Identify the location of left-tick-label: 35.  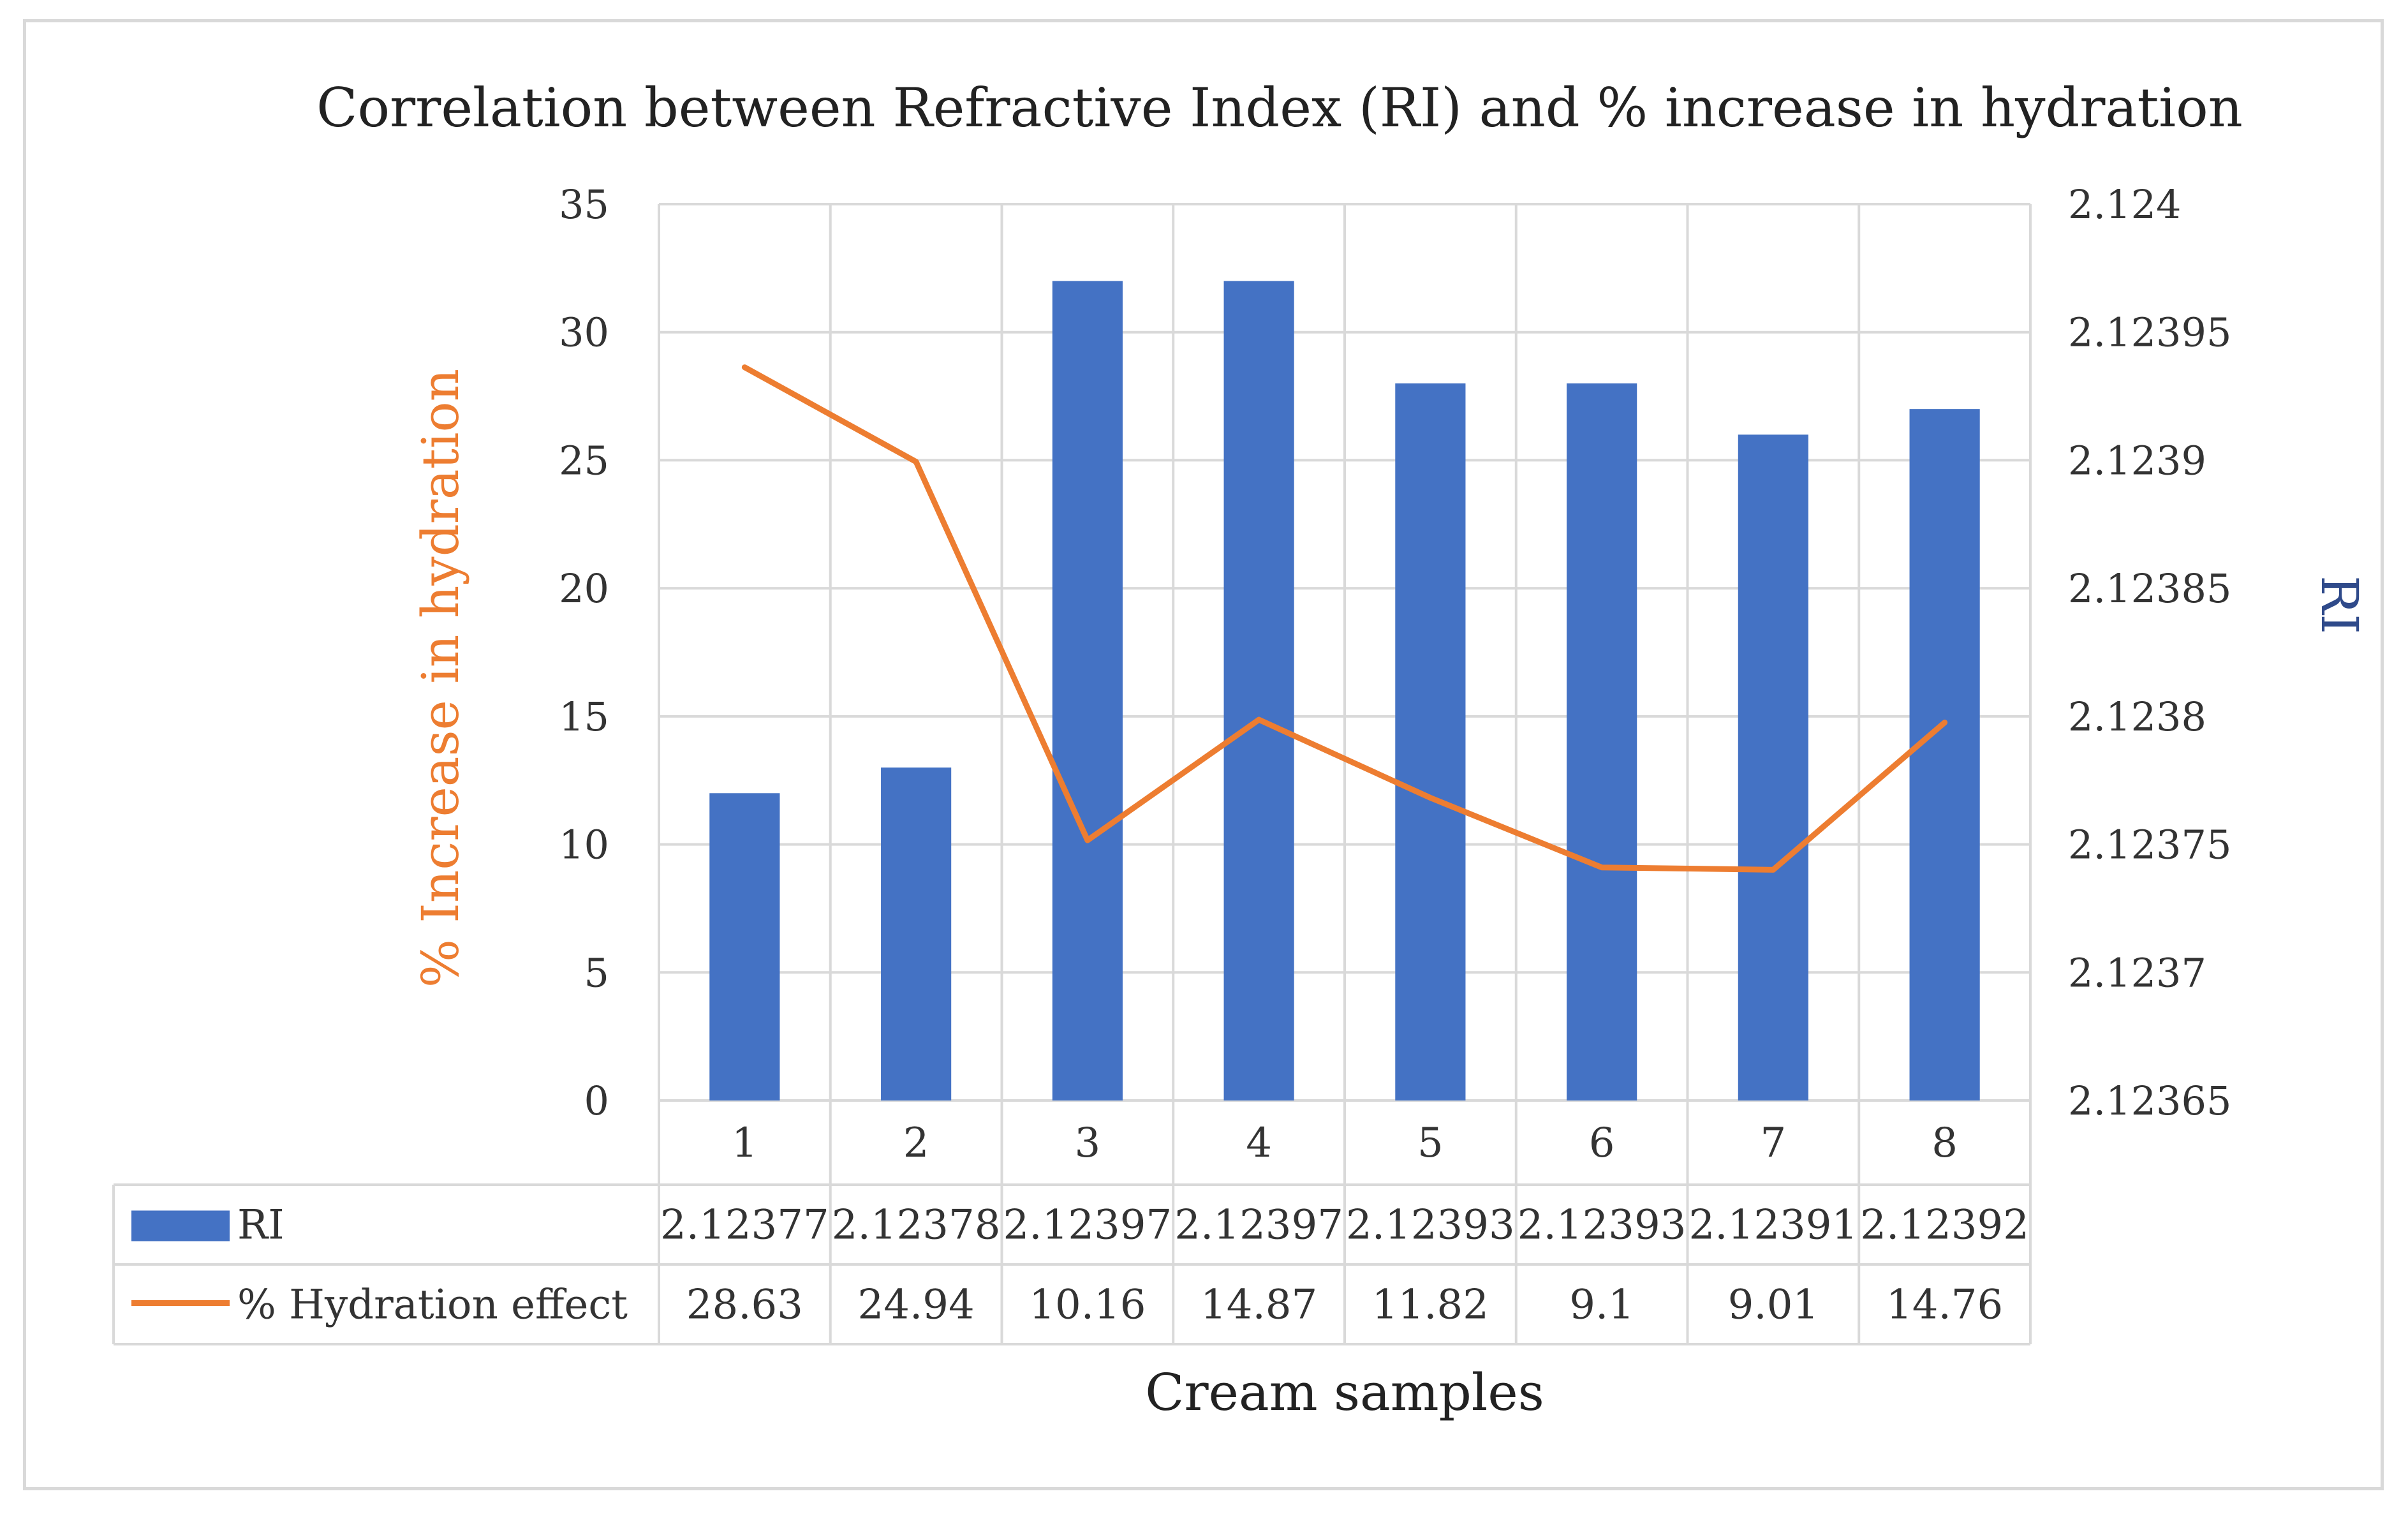
(584, 205).